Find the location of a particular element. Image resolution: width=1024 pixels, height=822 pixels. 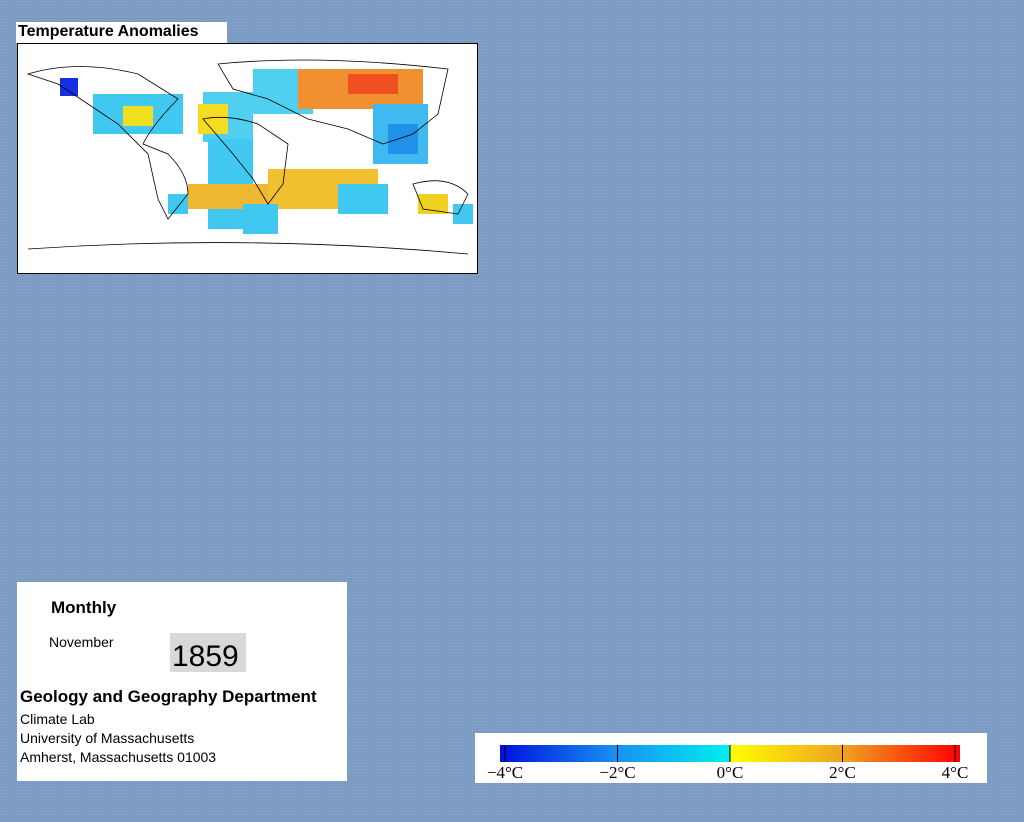

tick-label: 4°C is located at coordinates (955, 772).